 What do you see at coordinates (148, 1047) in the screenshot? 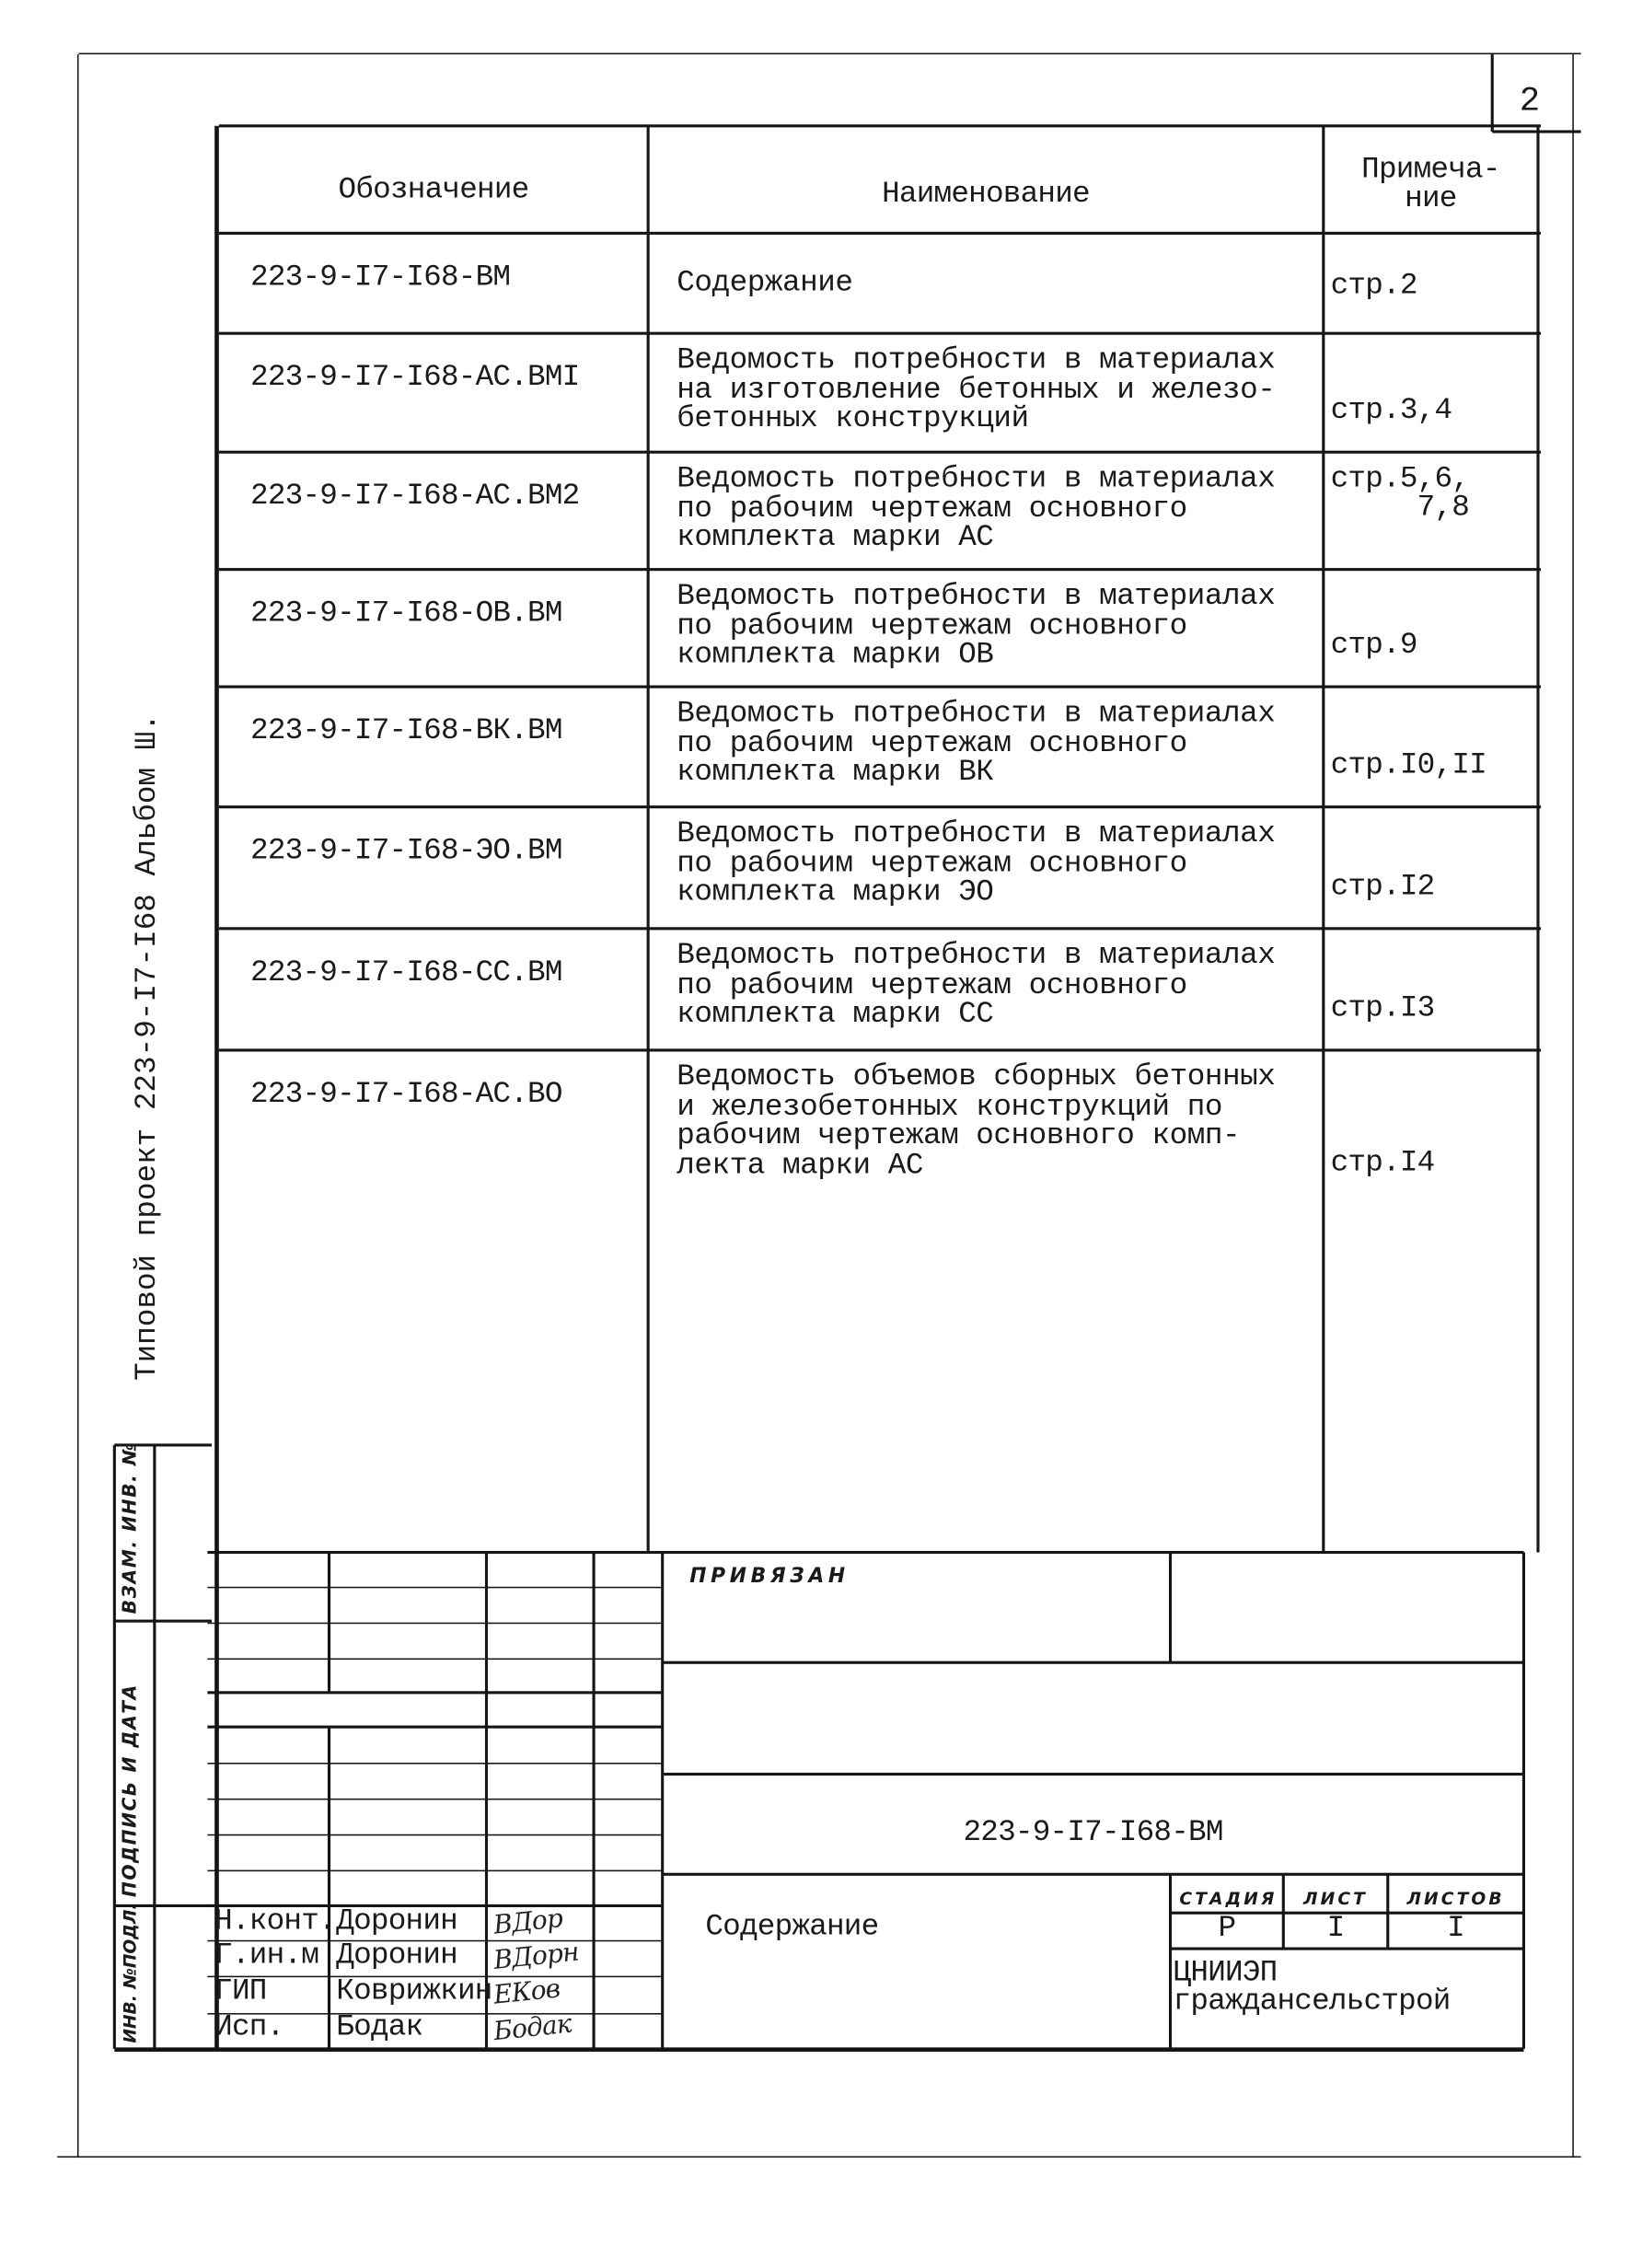
I see `side-title: Типовой проект 223-9-I7-I68 Альбом Ш.` at bounding box center [148, 1047].